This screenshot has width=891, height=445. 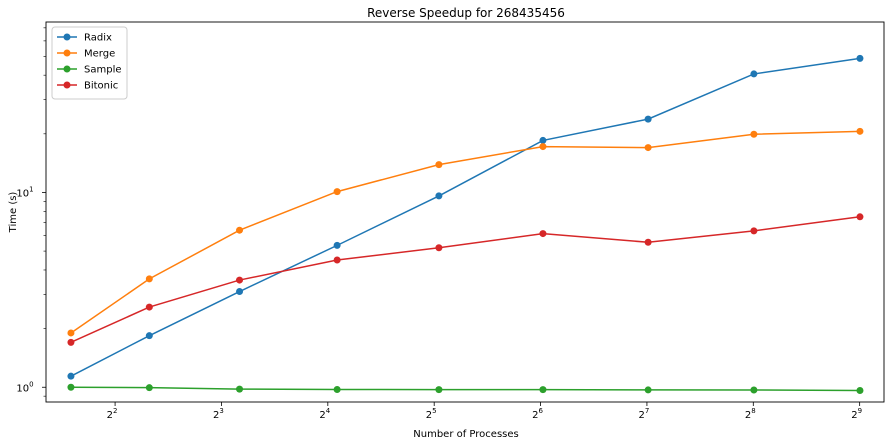 I want to click on x-tick-label: 26, so click(x=537, y=414).